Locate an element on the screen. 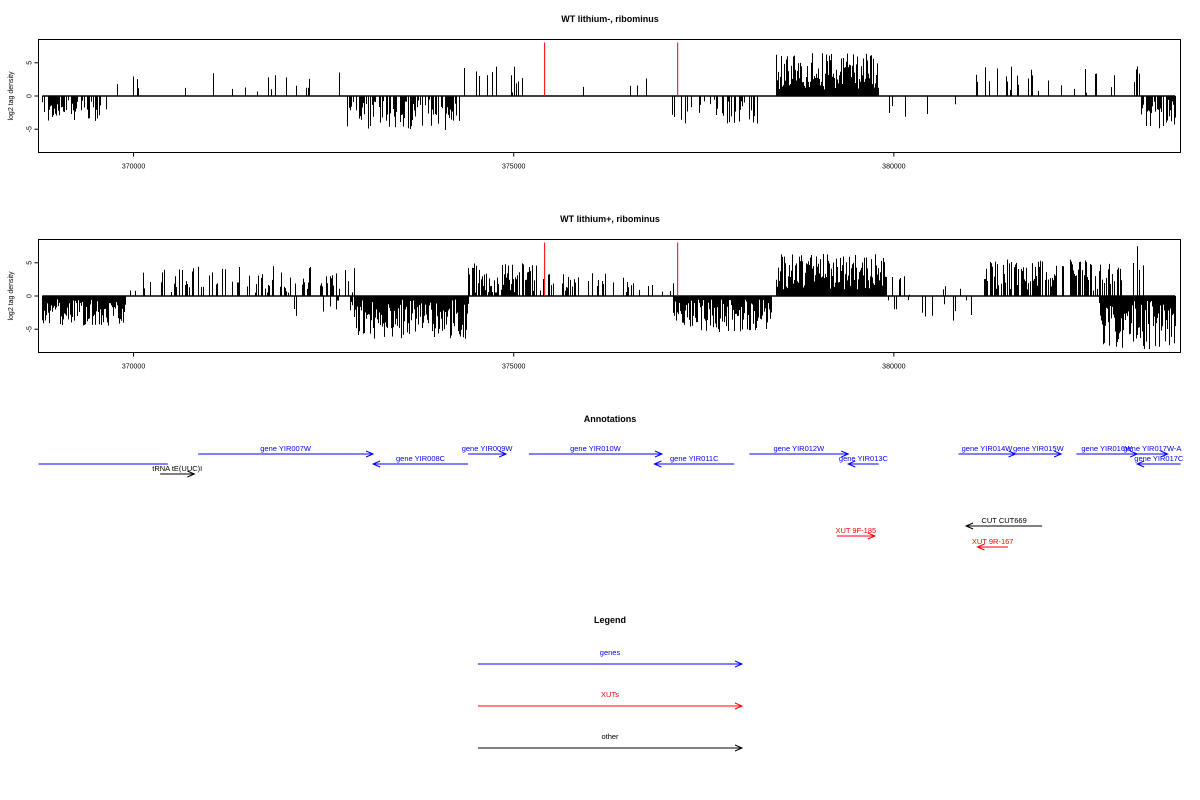  annotation-other: tRNA tE(UUC)I is located at coordinates (177, 471).